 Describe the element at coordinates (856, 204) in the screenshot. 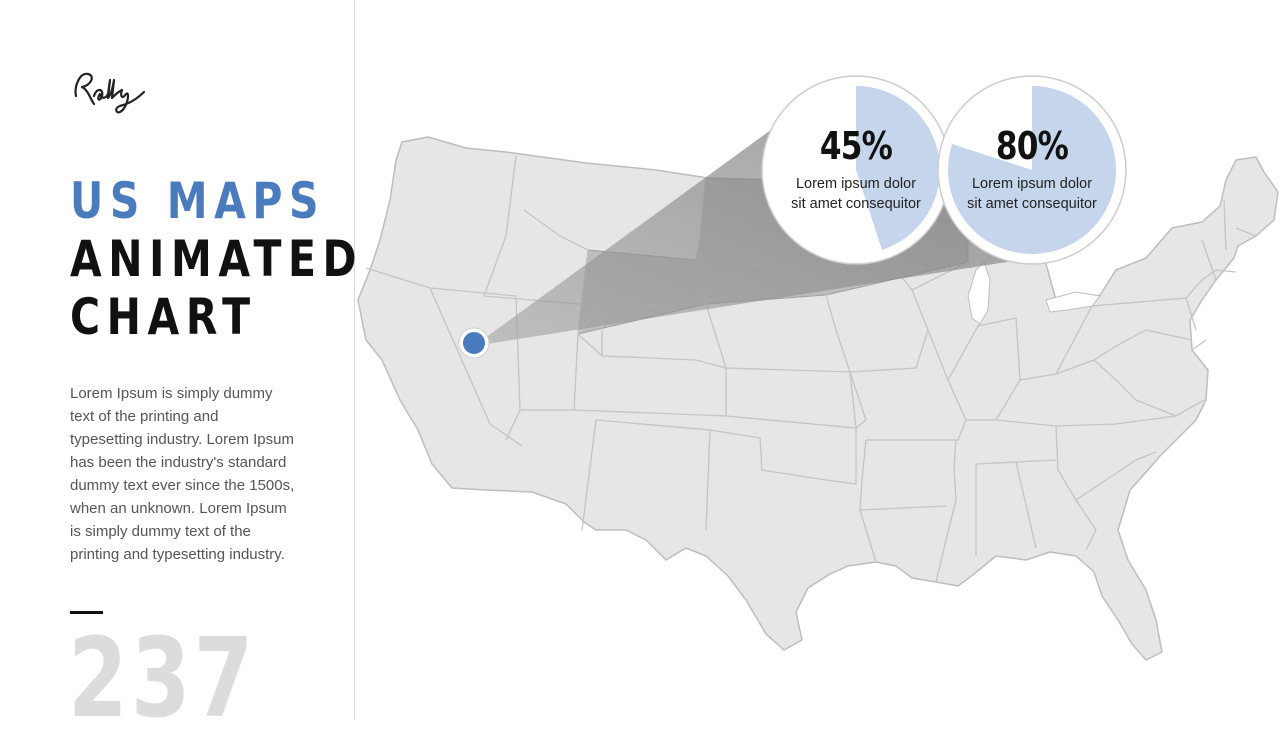

I see `stat-label-1b: sit amet consequitor` at that location.